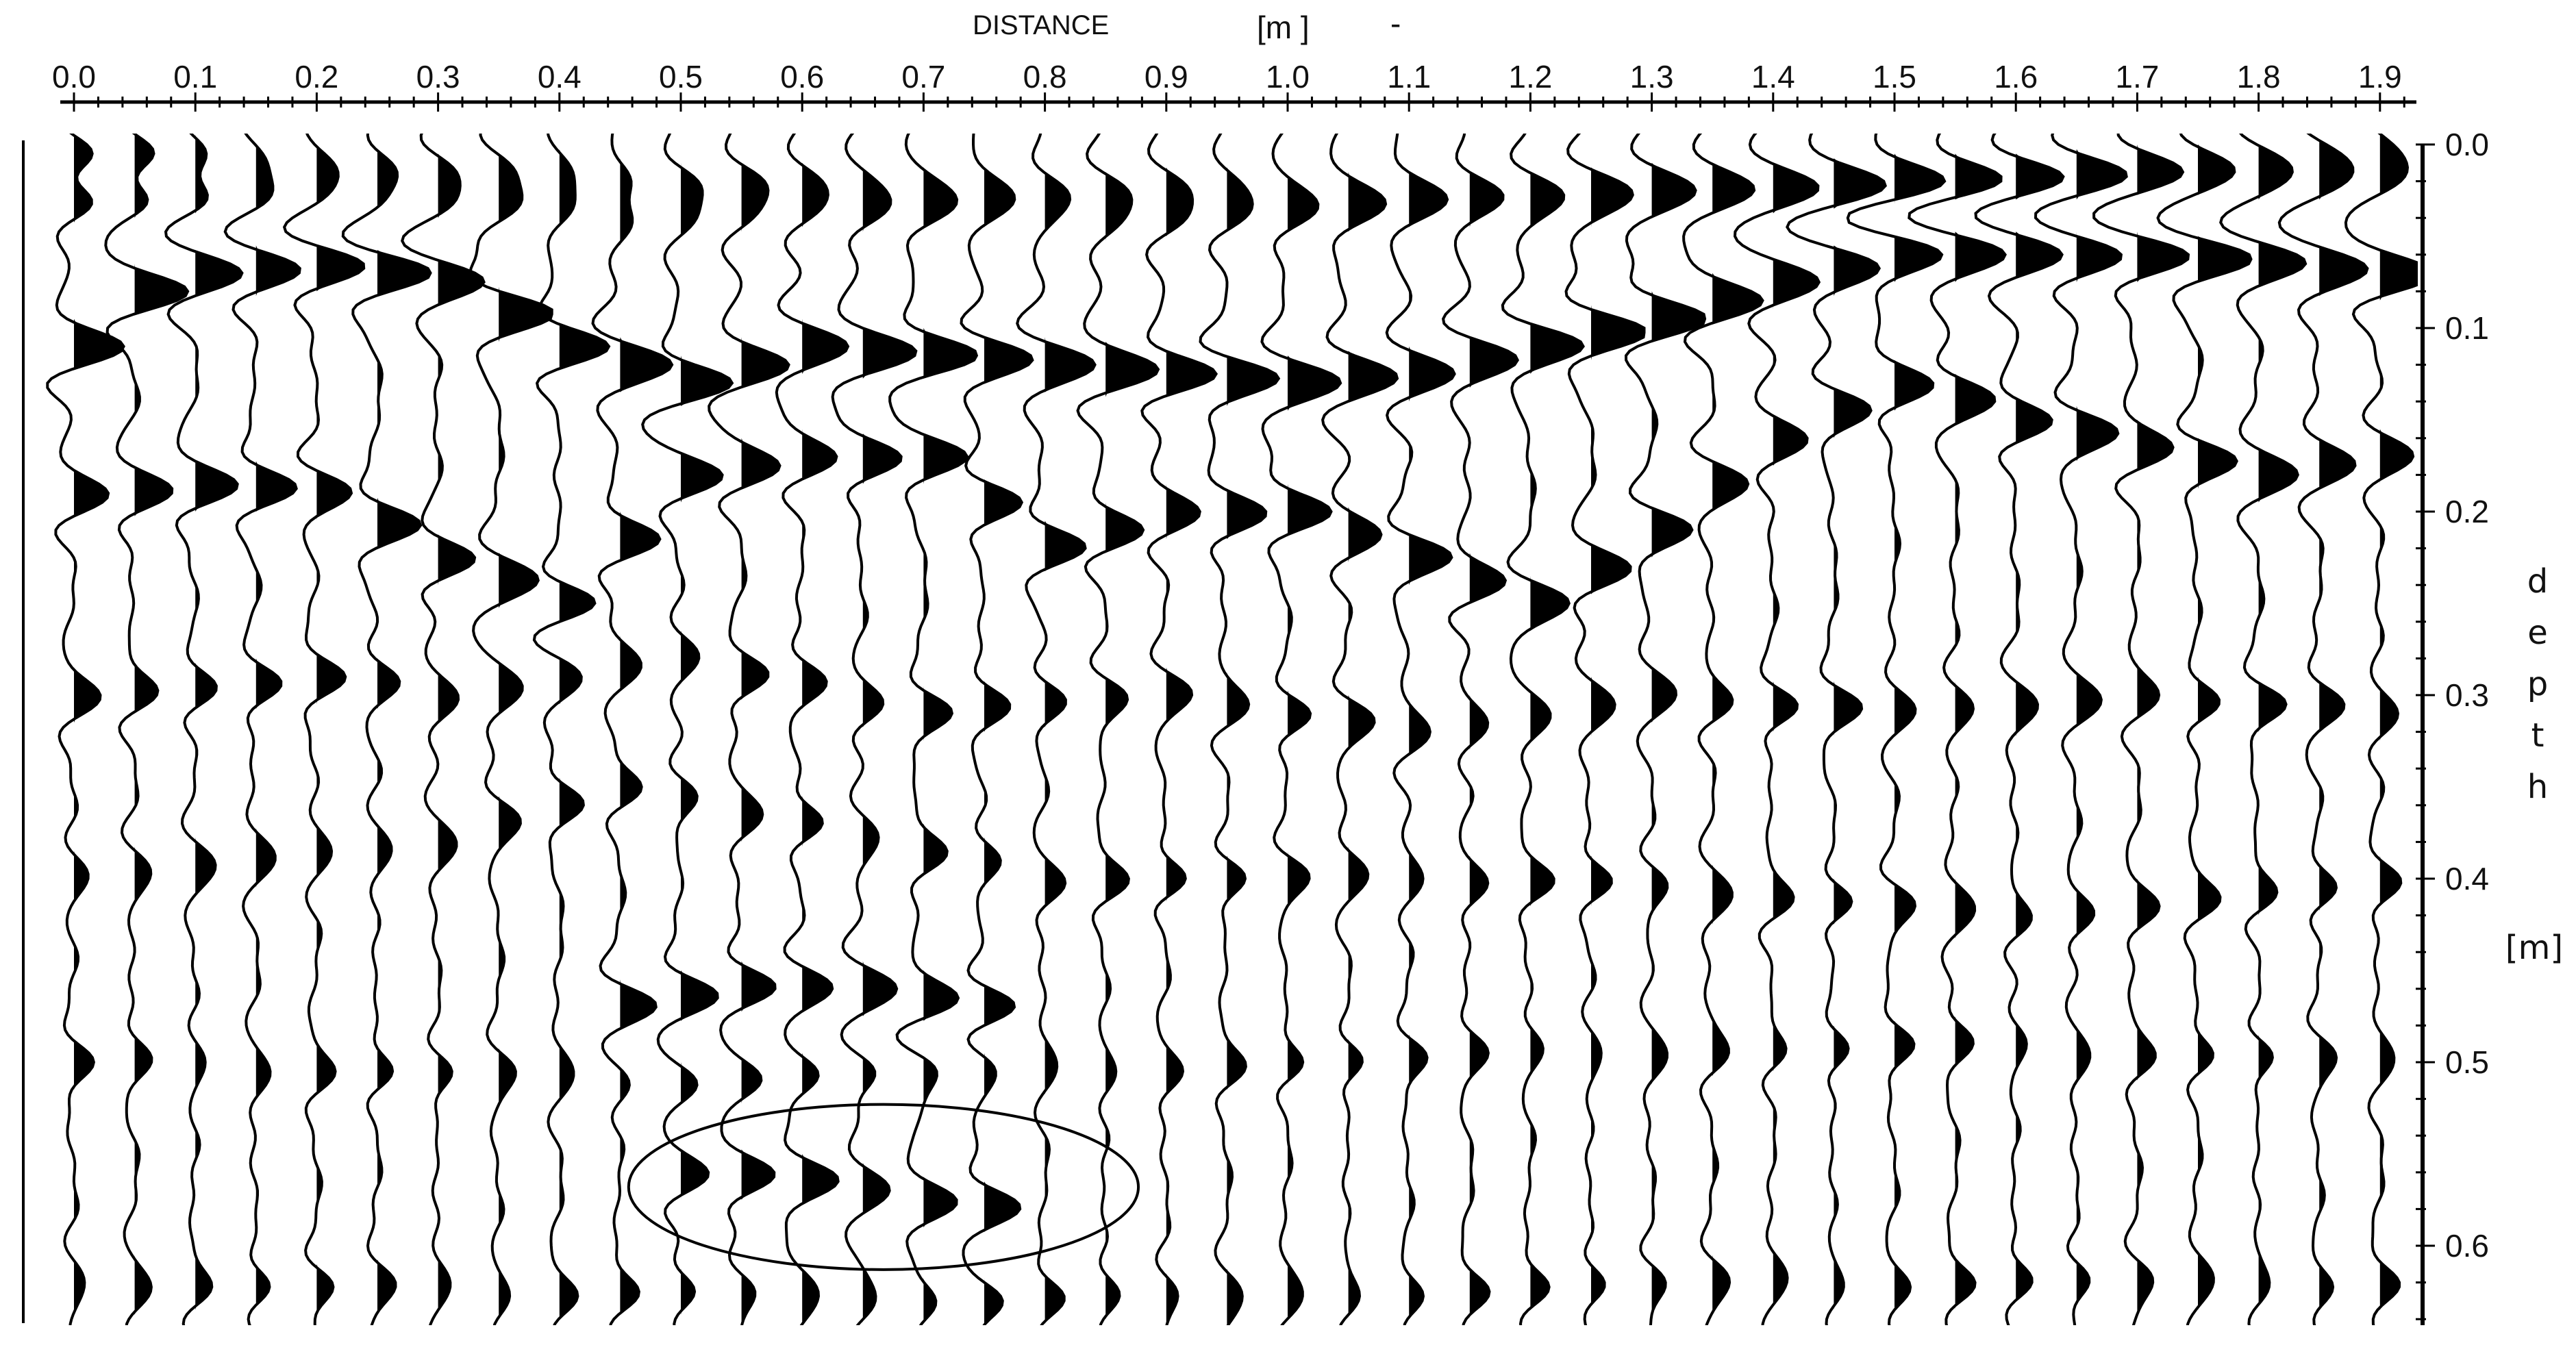 The height and width of the screenshot is (1356, 2576). I want to click on trace-0.30, so click(443, 729).